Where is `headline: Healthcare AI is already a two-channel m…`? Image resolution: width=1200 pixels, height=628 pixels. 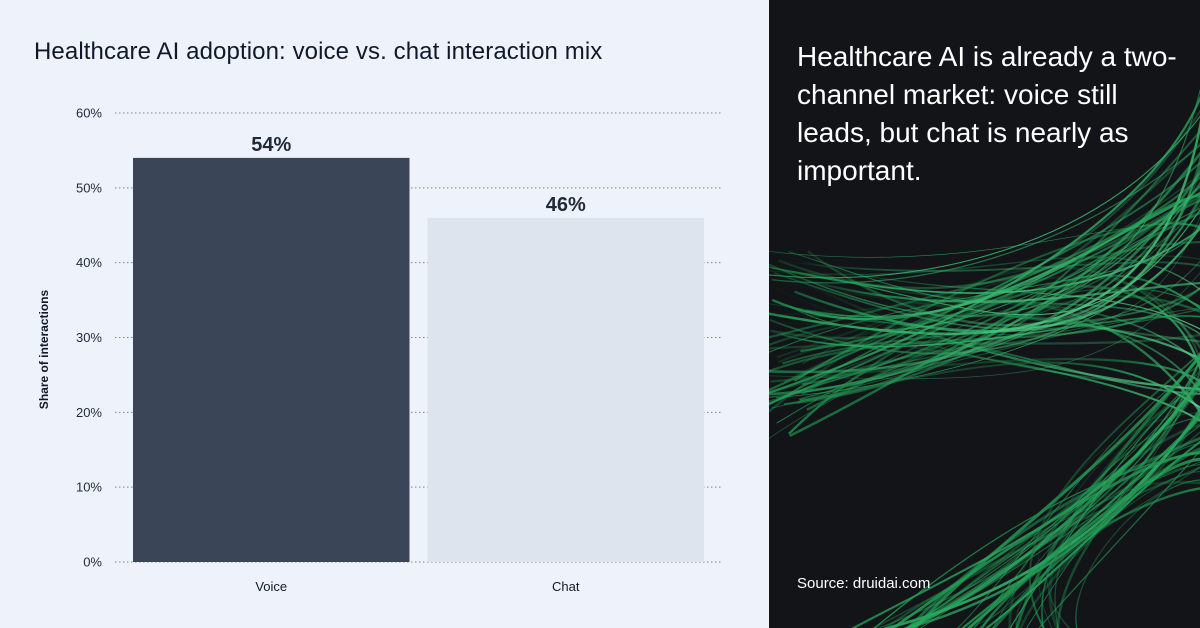 headline: Healthcare AI is already a two-channel m… is located at coordinates (987, 113).